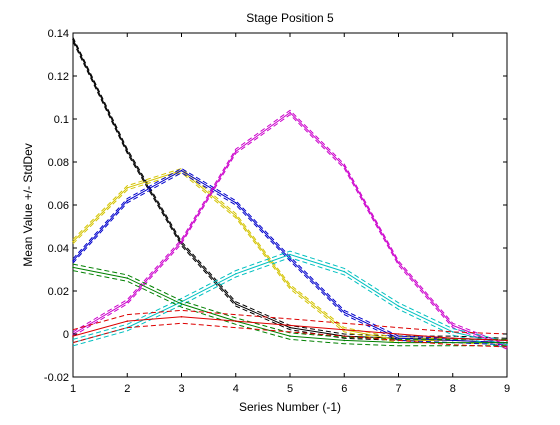  Describe the element at coordinates (58, 292) in the screenshot. I see `y-tick-label: 0.02` at that location.